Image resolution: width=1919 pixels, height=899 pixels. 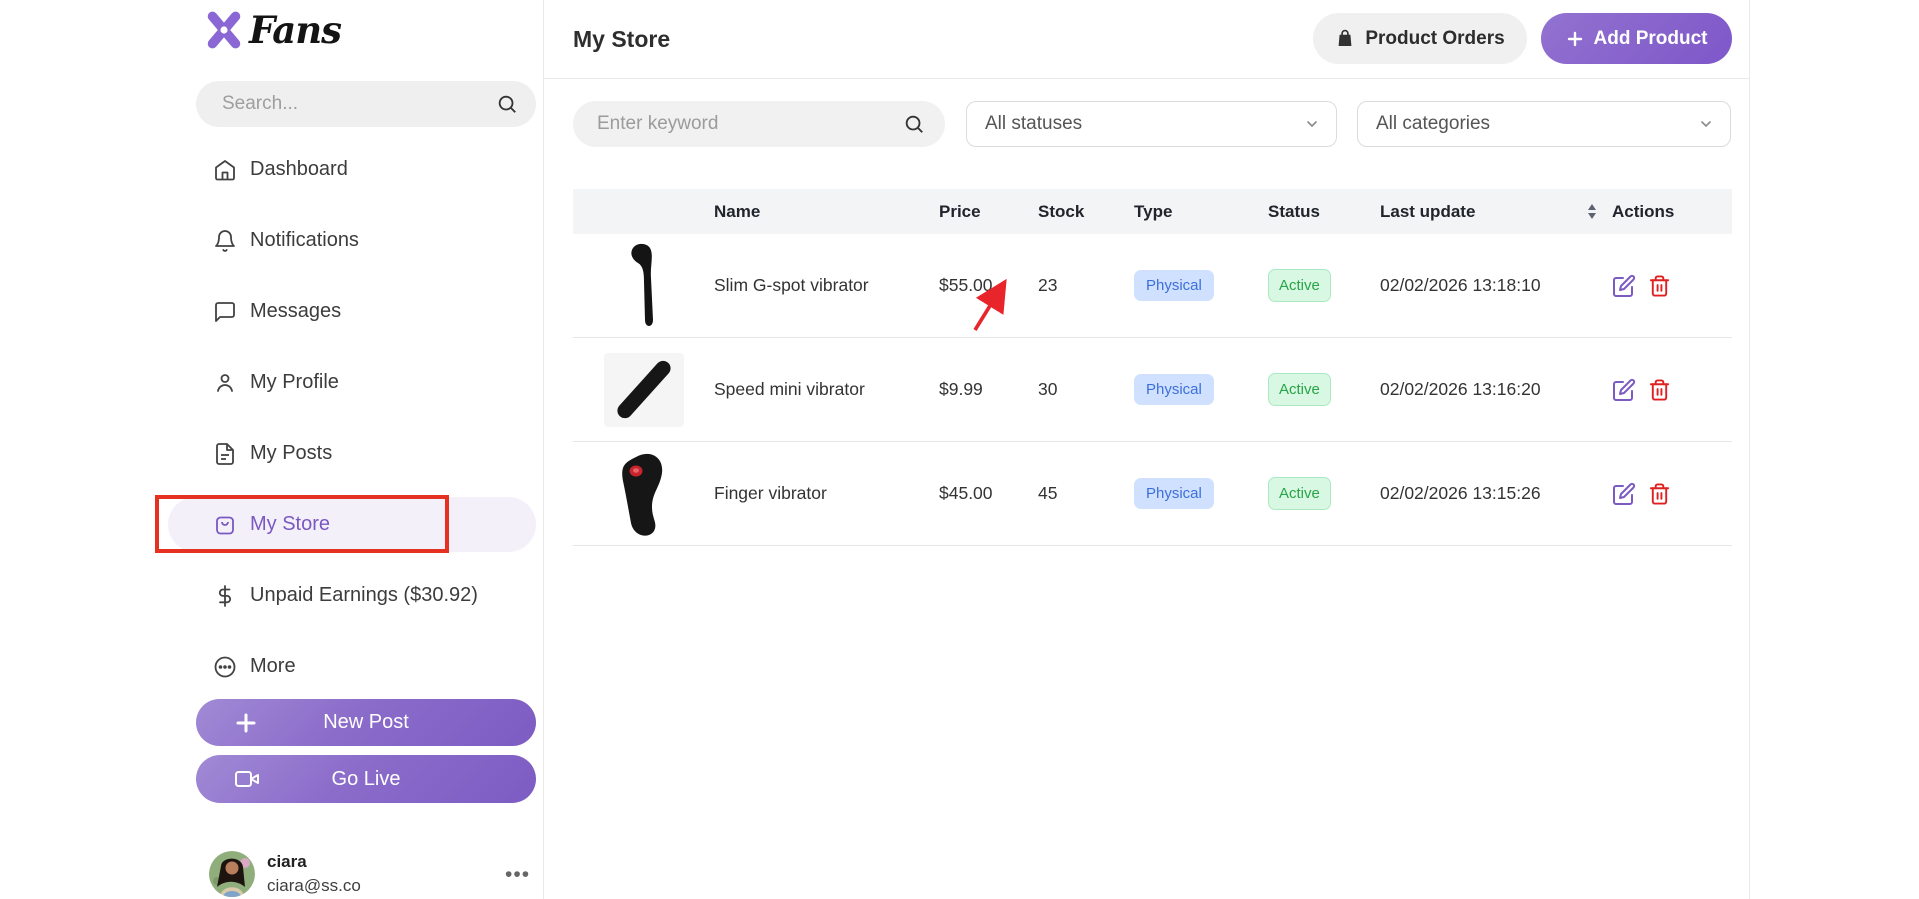 What do you see at coordinates (352, 382) in the screenshot?
I see `sidebar-item-my-profile: My Profile` at bounding box center [352, 382].